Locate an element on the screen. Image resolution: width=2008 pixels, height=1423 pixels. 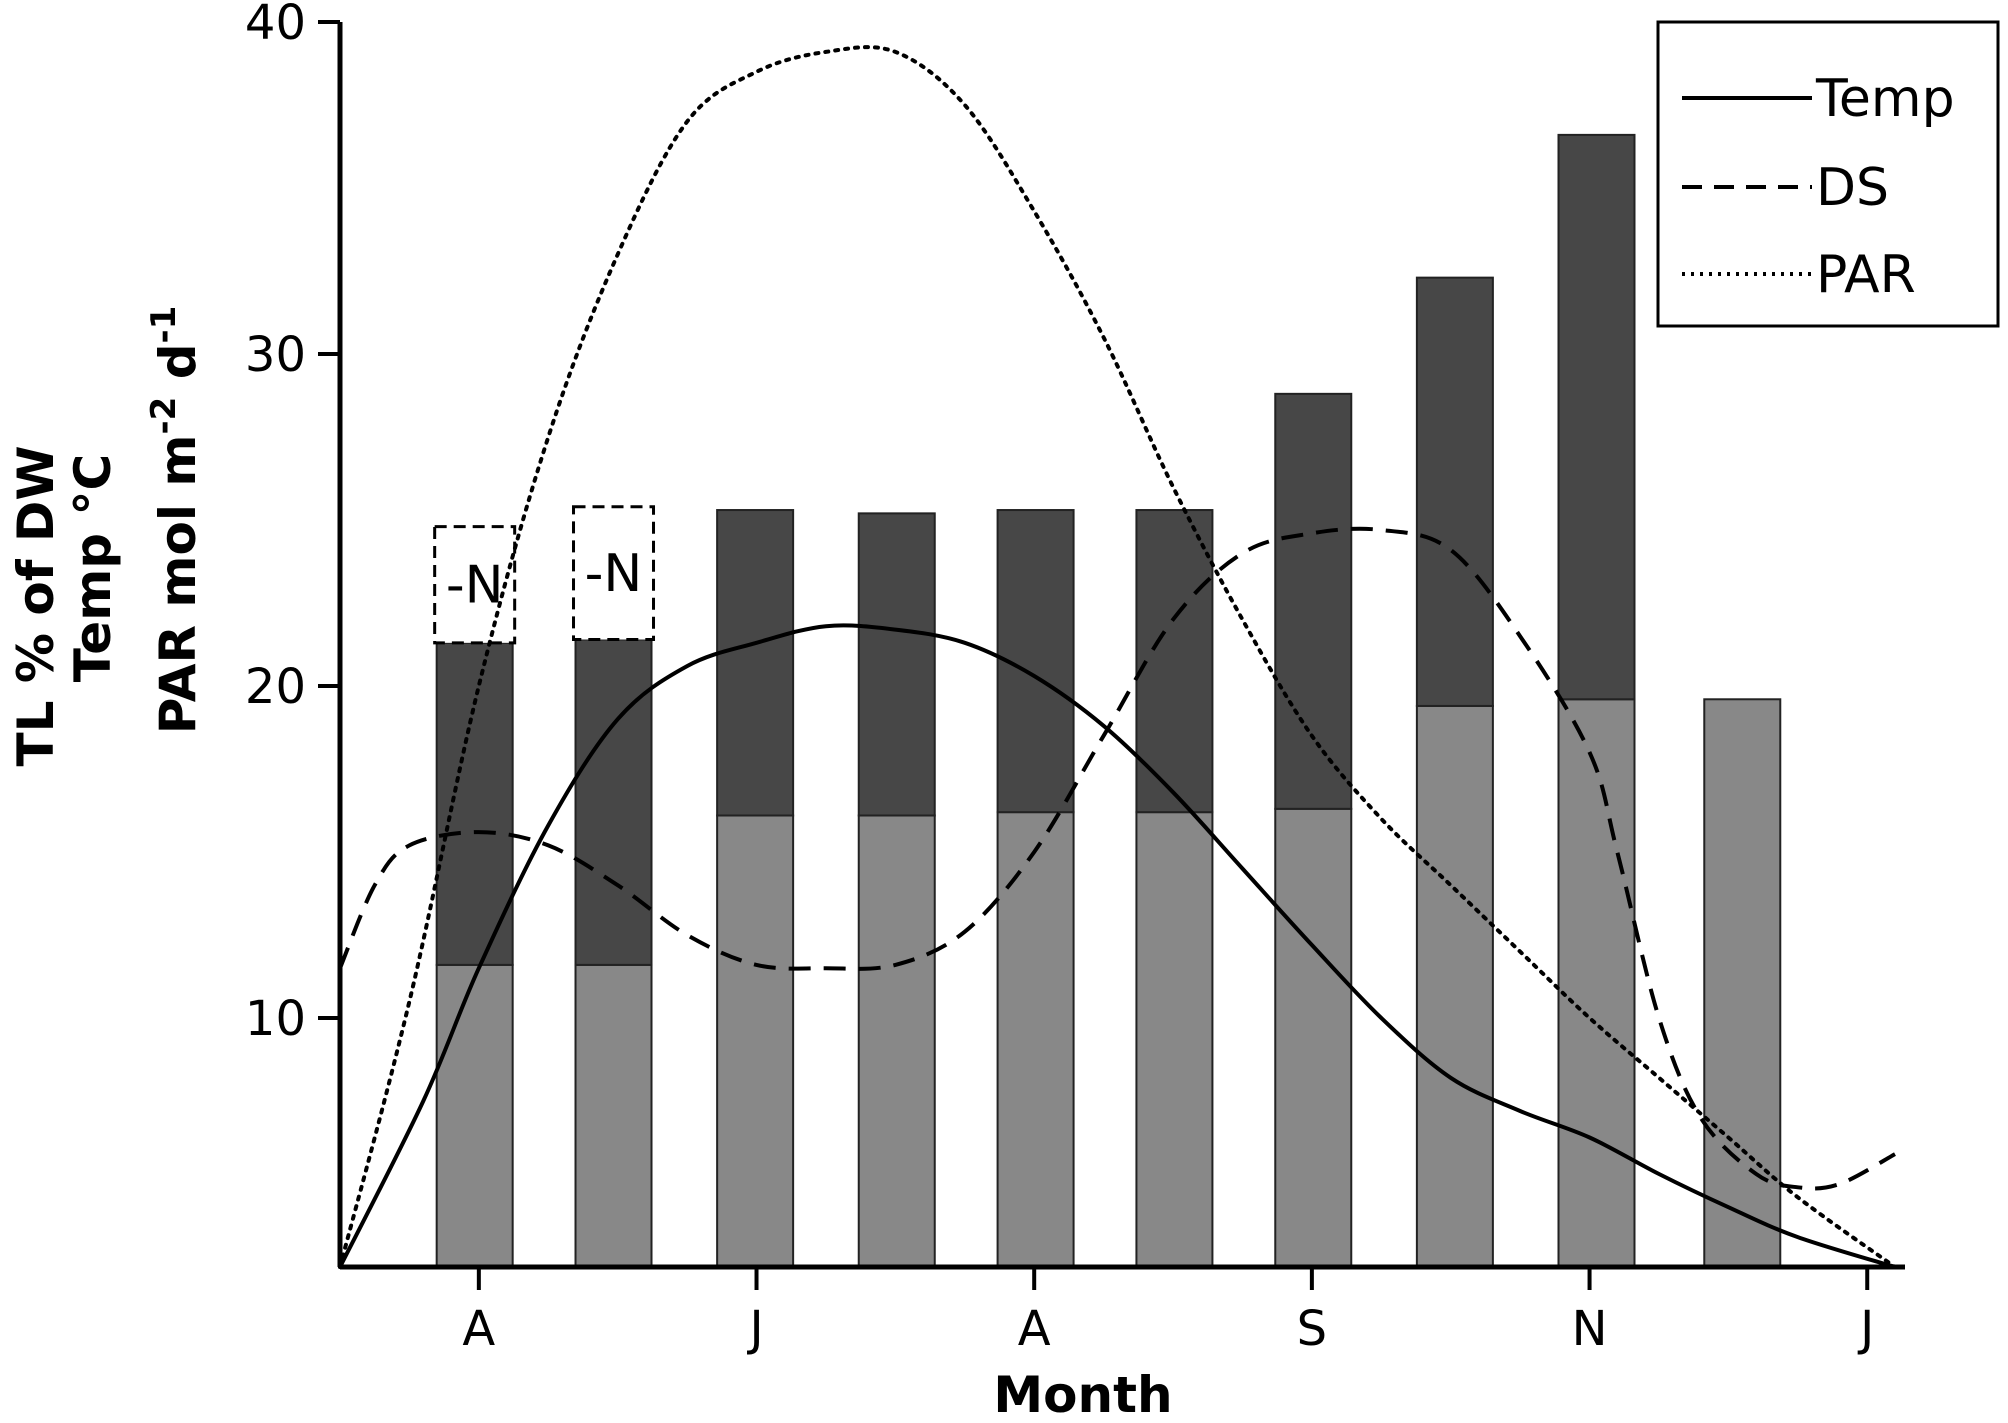
y-axis-title-sup-m: -2 is located at coordinates (164, 416).